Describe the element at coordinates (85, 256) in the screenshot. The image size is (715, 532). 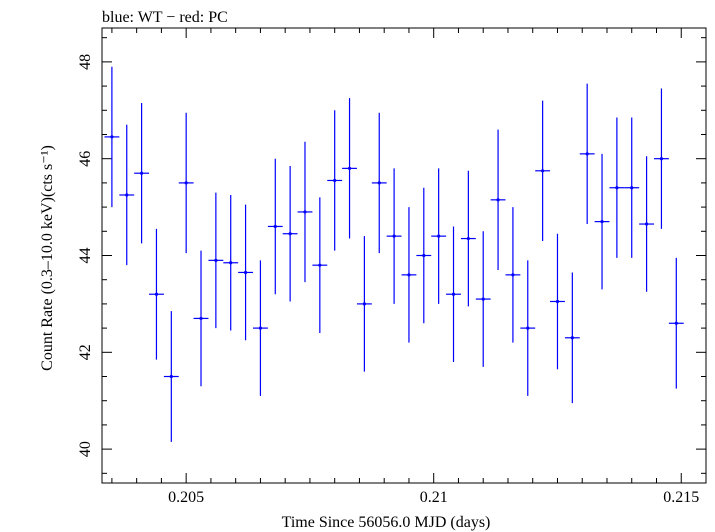
I see `y-tick-label: 44` at that location.